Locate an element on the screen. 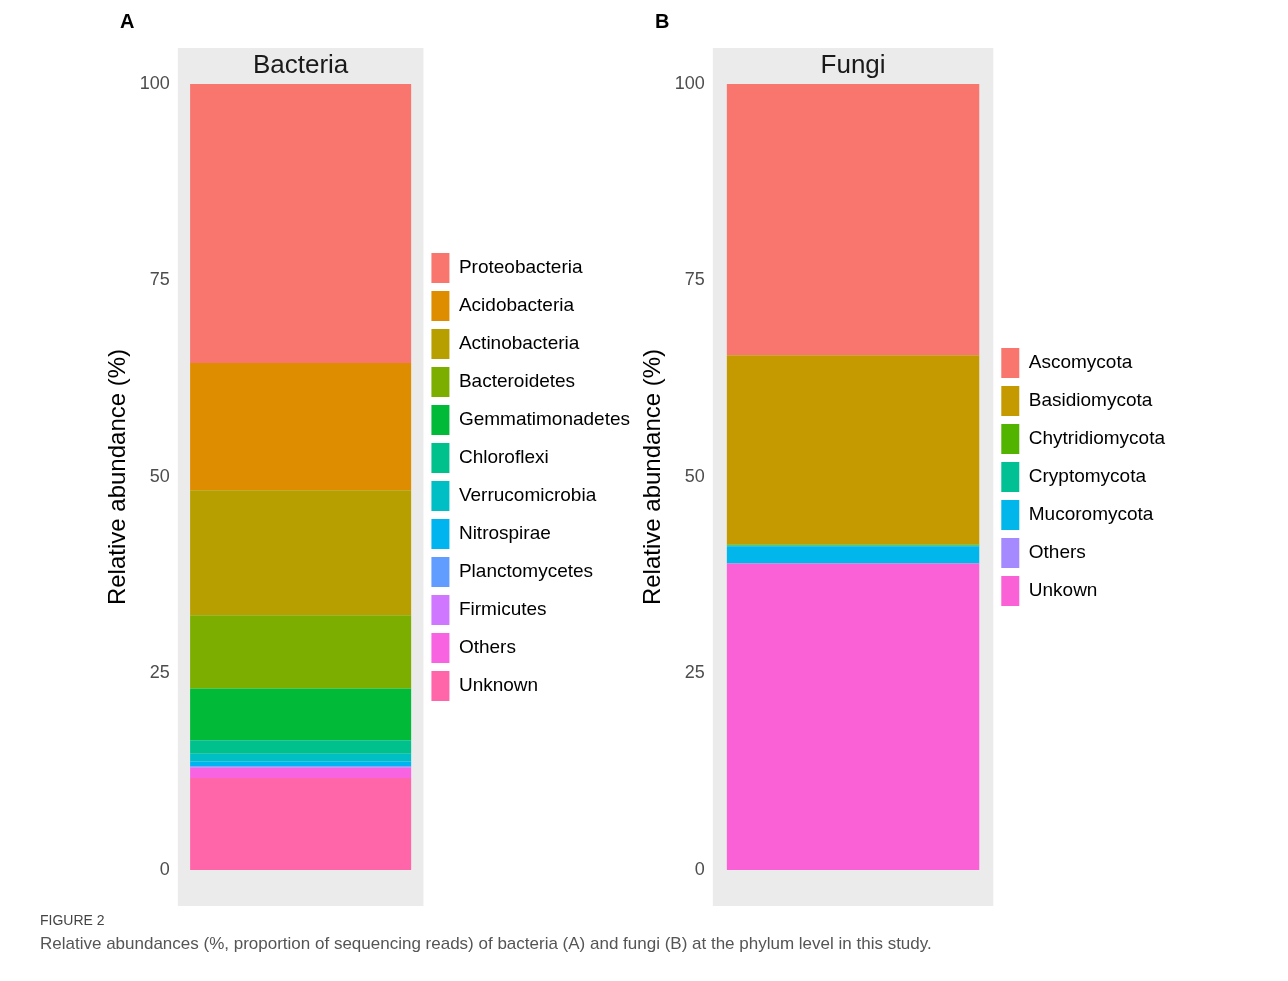  legend-label: Actinobacteria is located at coordinates (519, 343).